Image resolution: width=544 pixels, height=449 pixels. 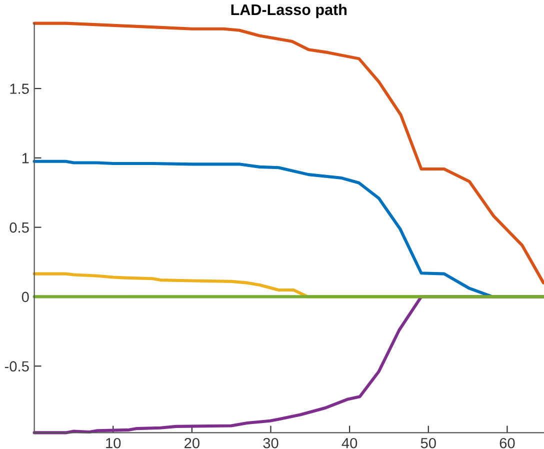 What do you see at coordinates (19, 89) in the screenshot?
I see `y-tick-label: 1.5` at bounding box center [19, 89].